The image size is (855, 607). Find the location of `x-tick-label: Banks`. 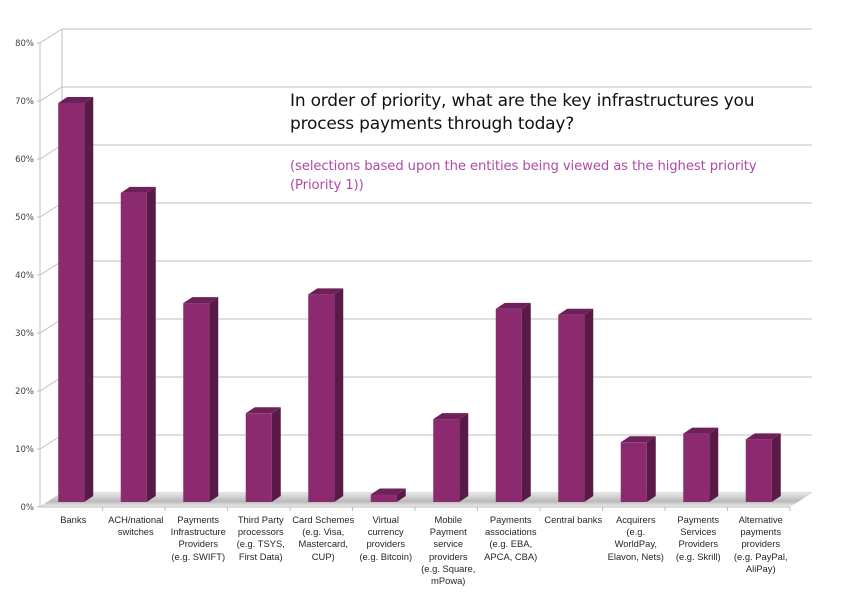

x-tick-label: Banks is located at coordinates (73, 520).